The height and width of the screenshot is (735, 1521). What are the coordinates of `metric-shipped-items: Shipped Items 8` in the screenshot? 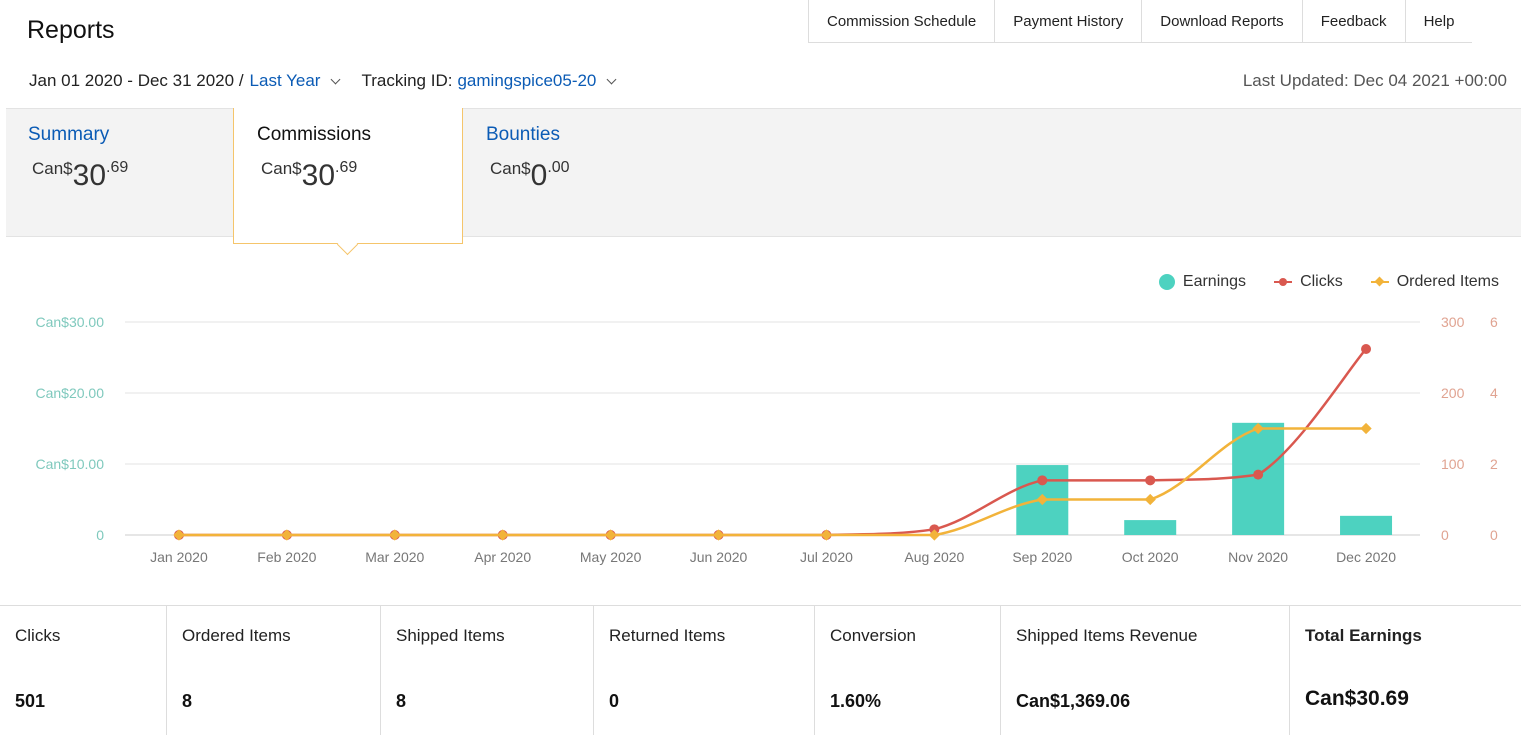 It's located at (487, 670).